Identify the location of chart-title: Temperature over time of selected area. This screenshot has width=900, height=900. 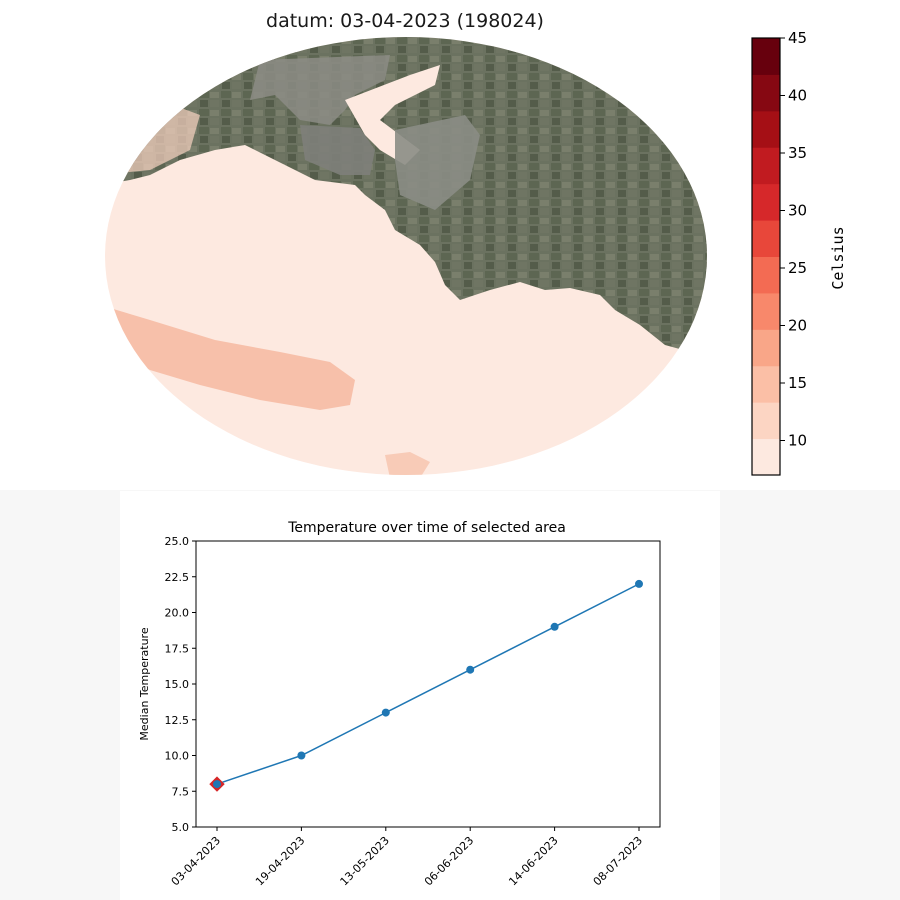
(426, 528).